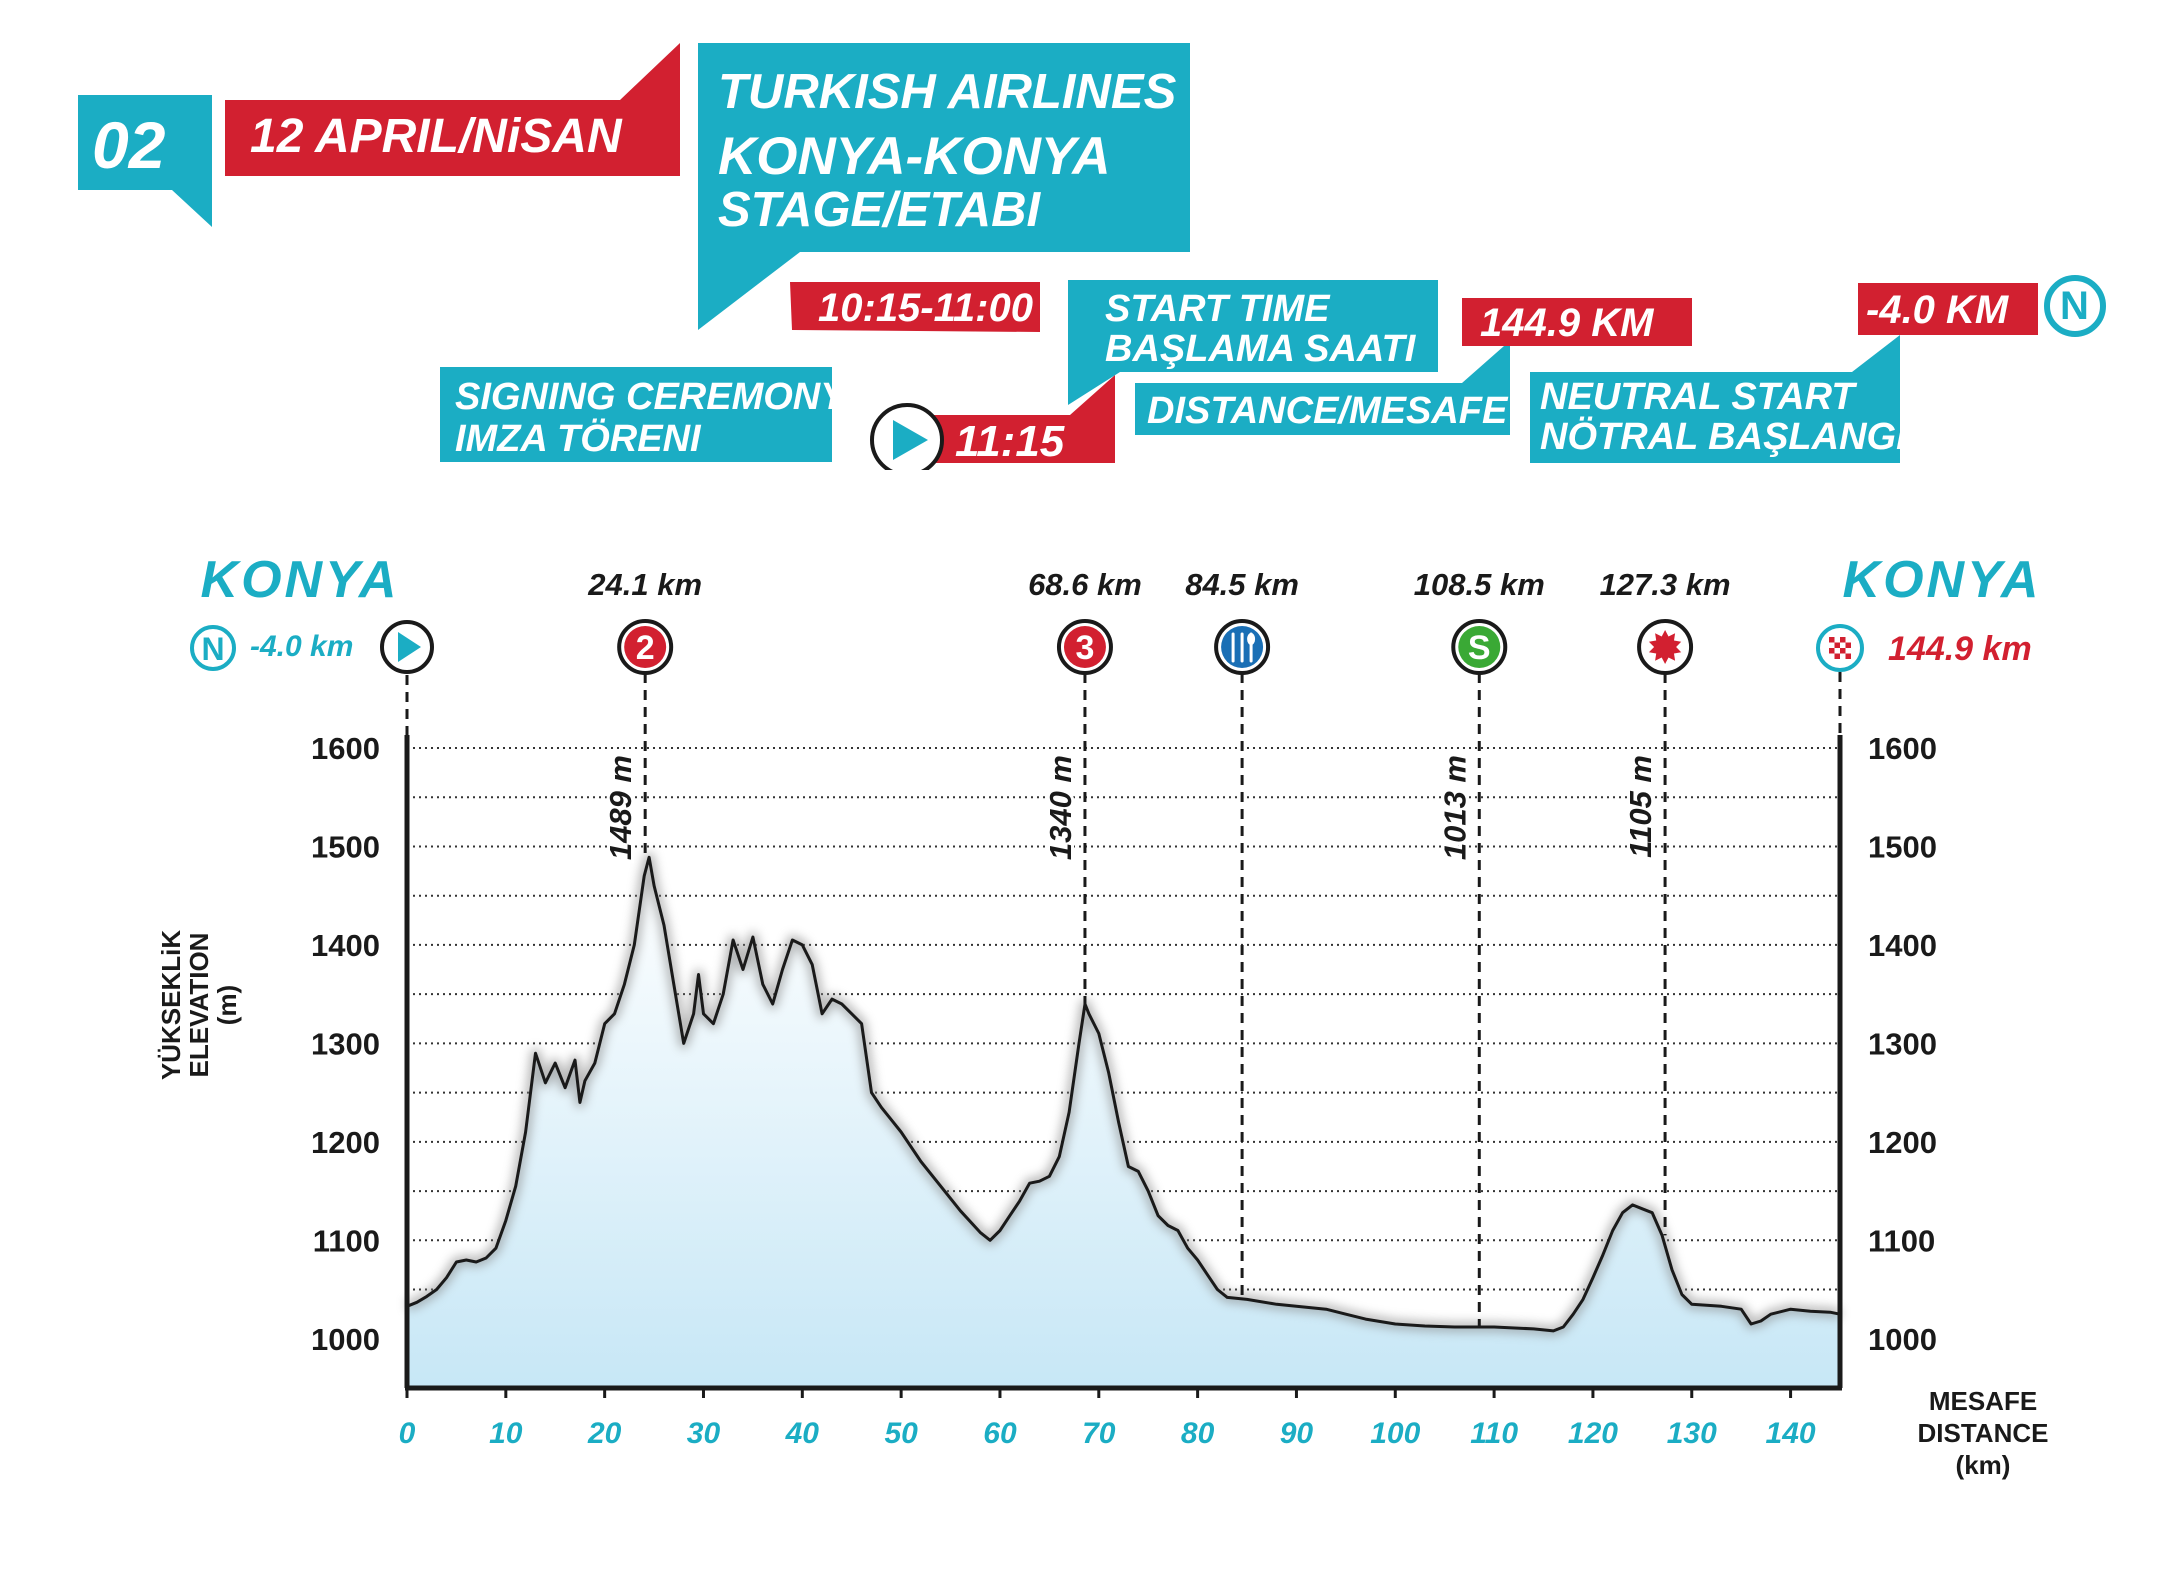 The image size is (2165, 1575). Describe the element at coordinates (345, 1142) in the screenshot. I see `y-tick-label-left: 1200` at that location.